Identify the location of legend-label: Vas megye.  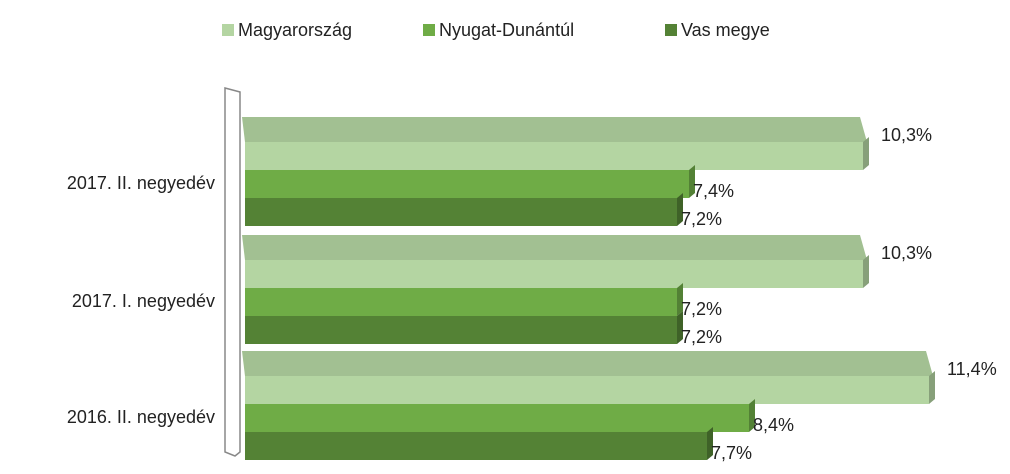
(725, 30).